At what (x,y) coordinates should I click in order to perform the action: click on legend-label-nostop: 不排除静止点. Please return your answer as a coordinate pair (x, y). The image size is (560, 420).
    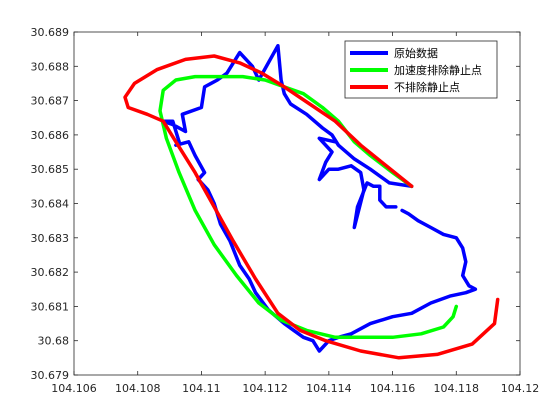
    Looking at the image, I should click on (427, 87).